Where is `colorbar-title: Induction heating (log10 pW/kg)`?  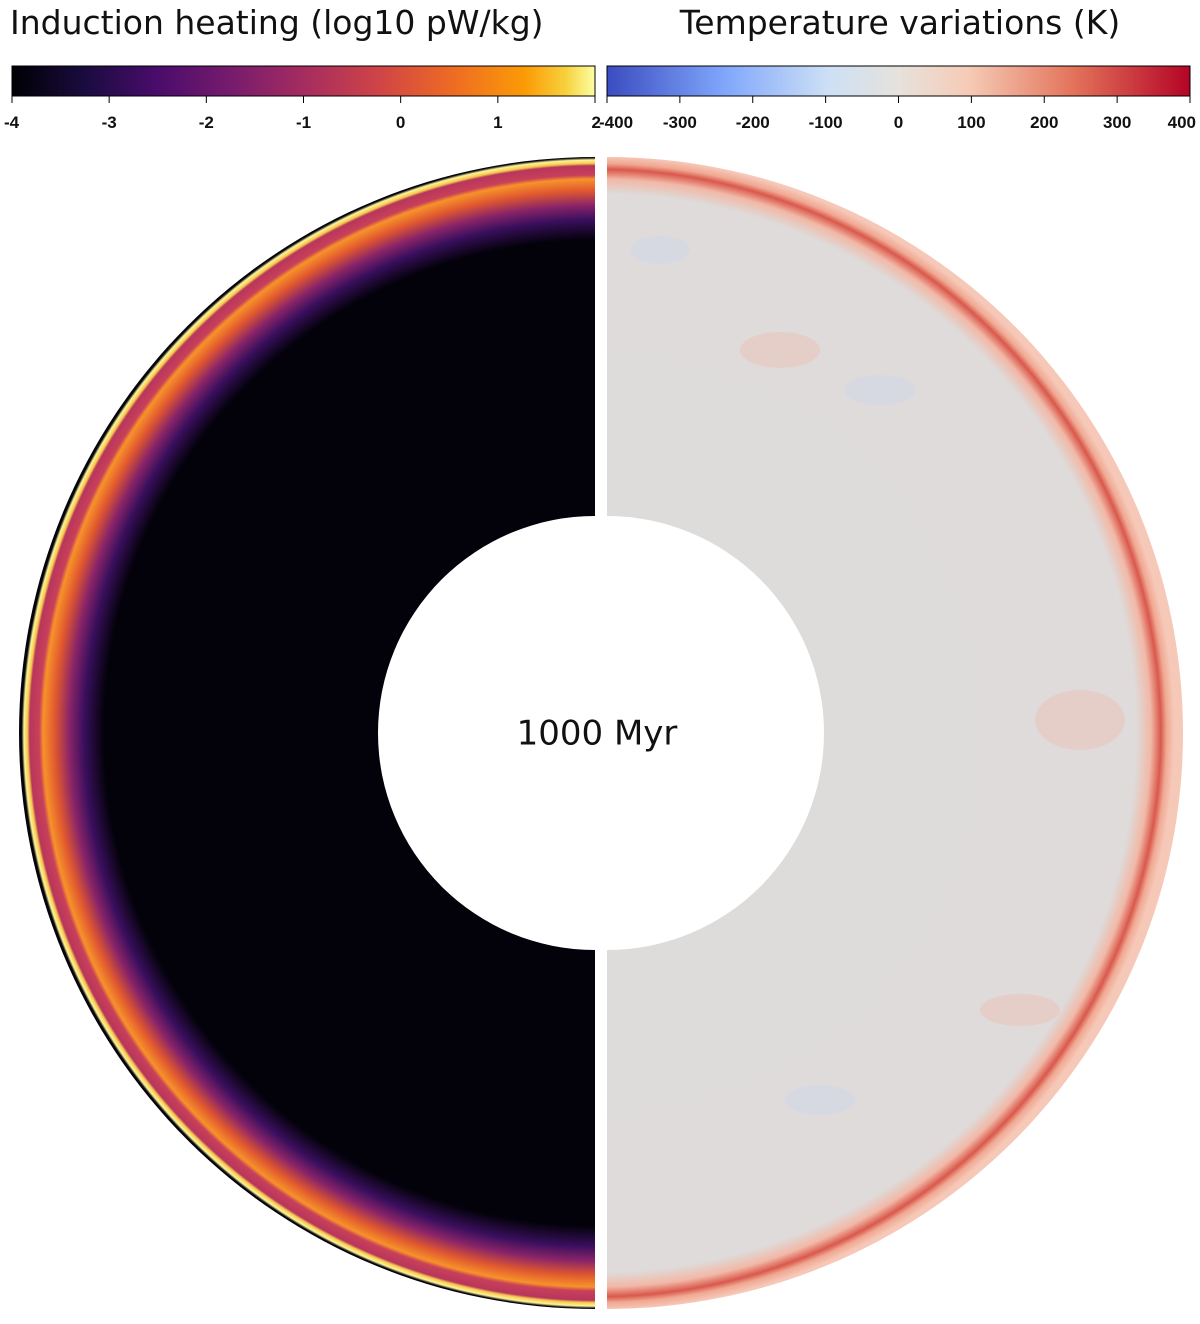 colorbar-title: Induction heating (log10 pW/kg) is located at coordinates (277, 22).